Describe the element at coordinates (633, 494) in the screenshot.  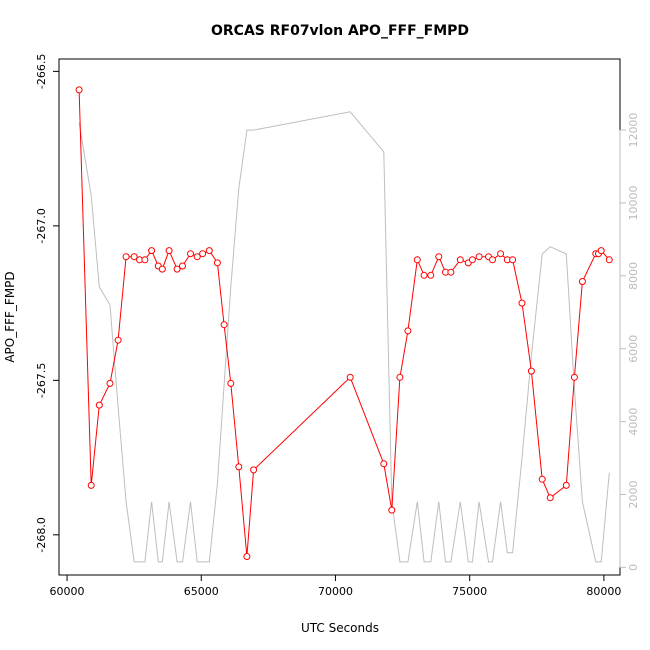
I see `y-right-tick-label: 2000` at that location.